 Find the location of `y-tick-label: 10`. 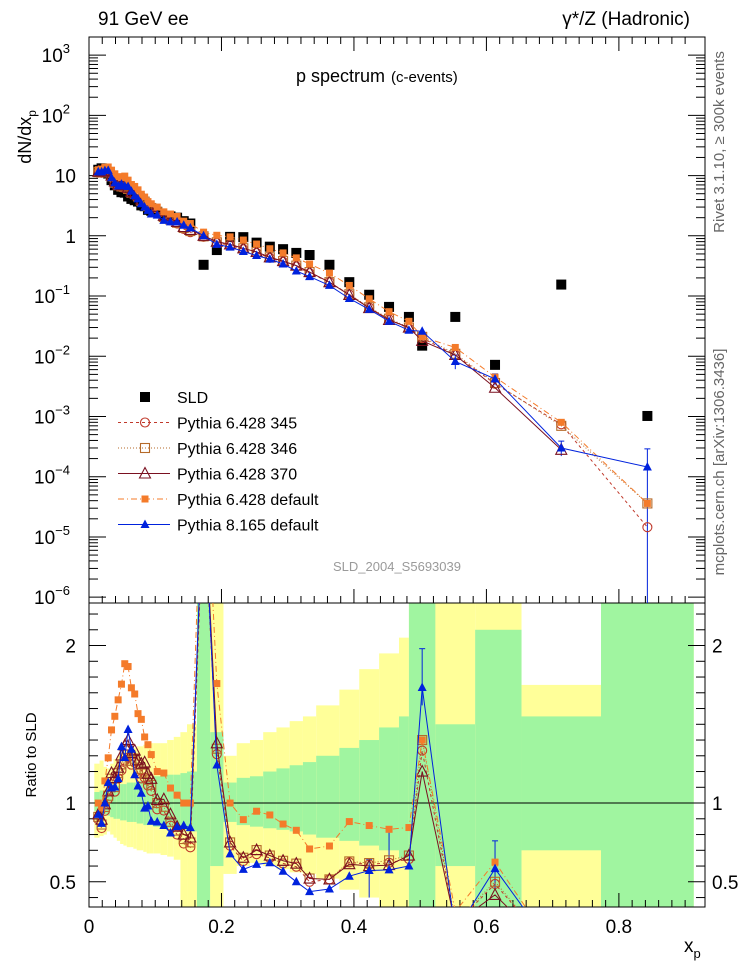

y-tick-label: 10 is located at coordinates (65, 177).